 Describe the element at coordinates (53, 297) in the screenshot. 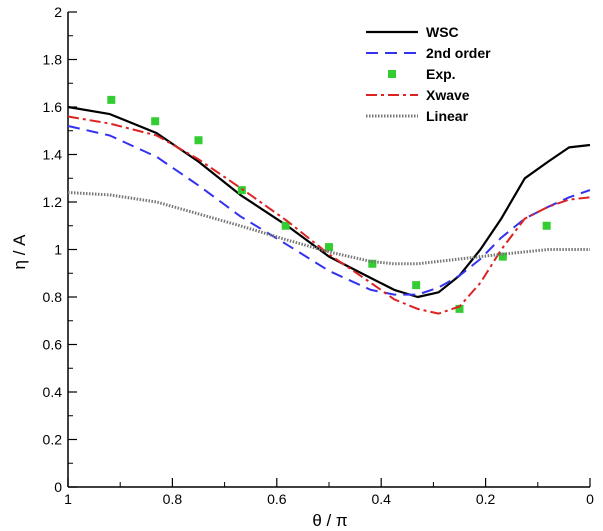

I see `y-tick-label: 0.8` at that location.